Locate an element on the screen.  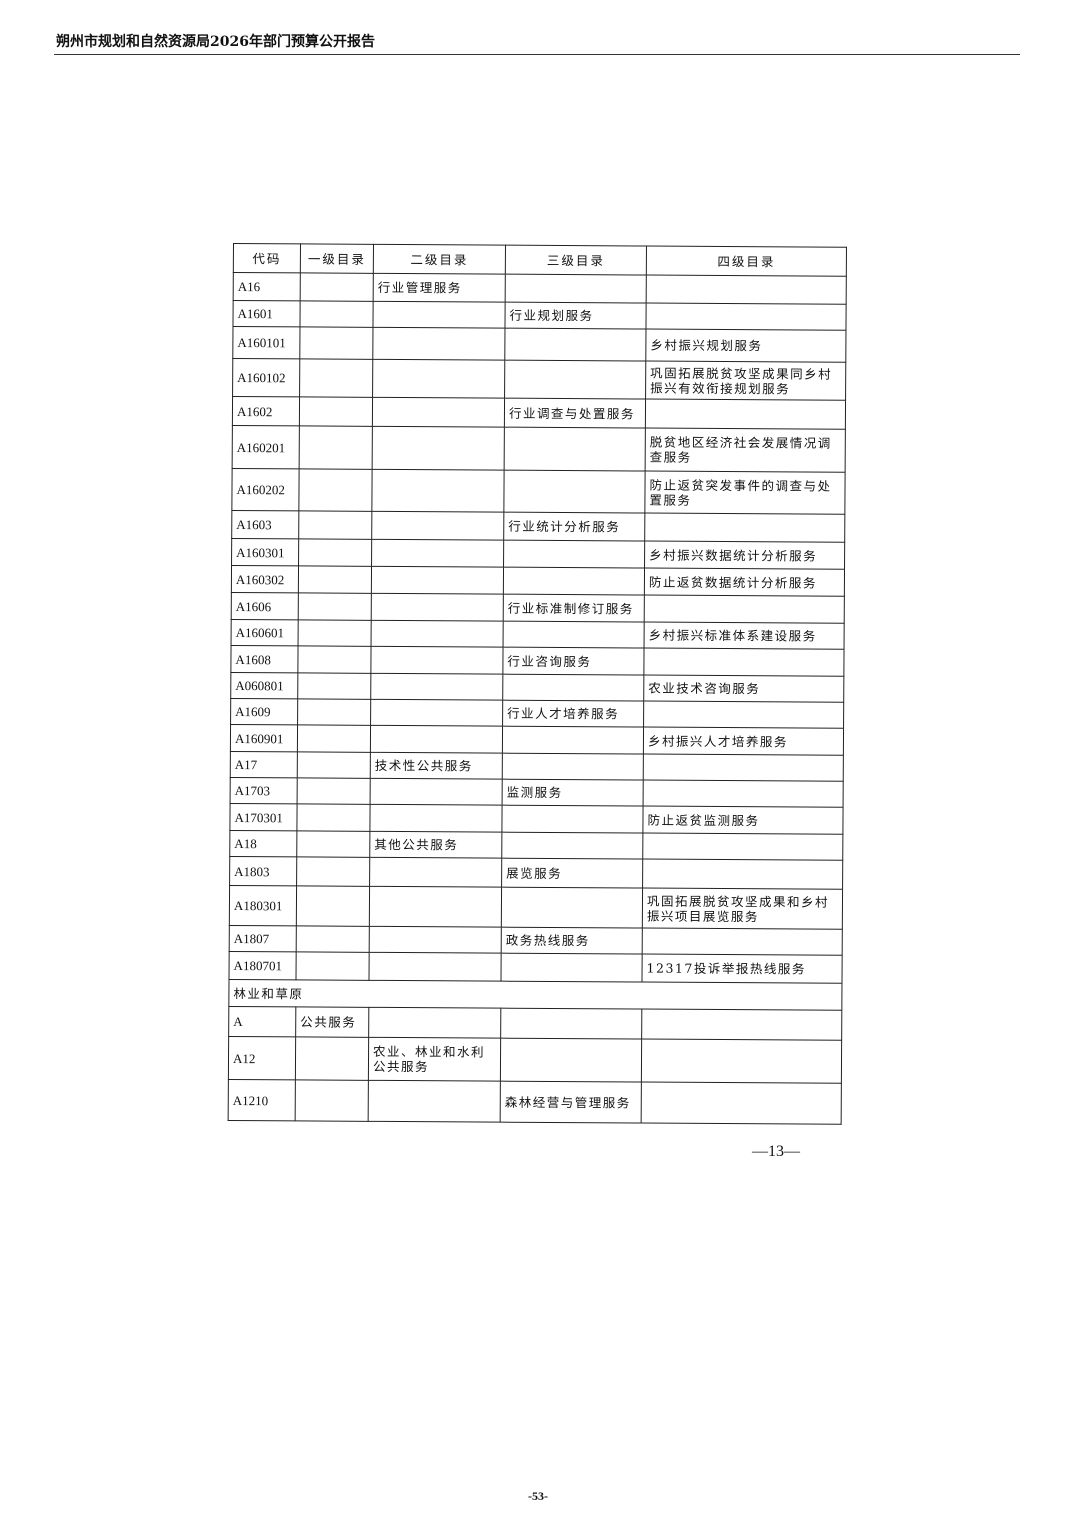
table-row: A1803 展览服务 is located at coordinates (536, 873).